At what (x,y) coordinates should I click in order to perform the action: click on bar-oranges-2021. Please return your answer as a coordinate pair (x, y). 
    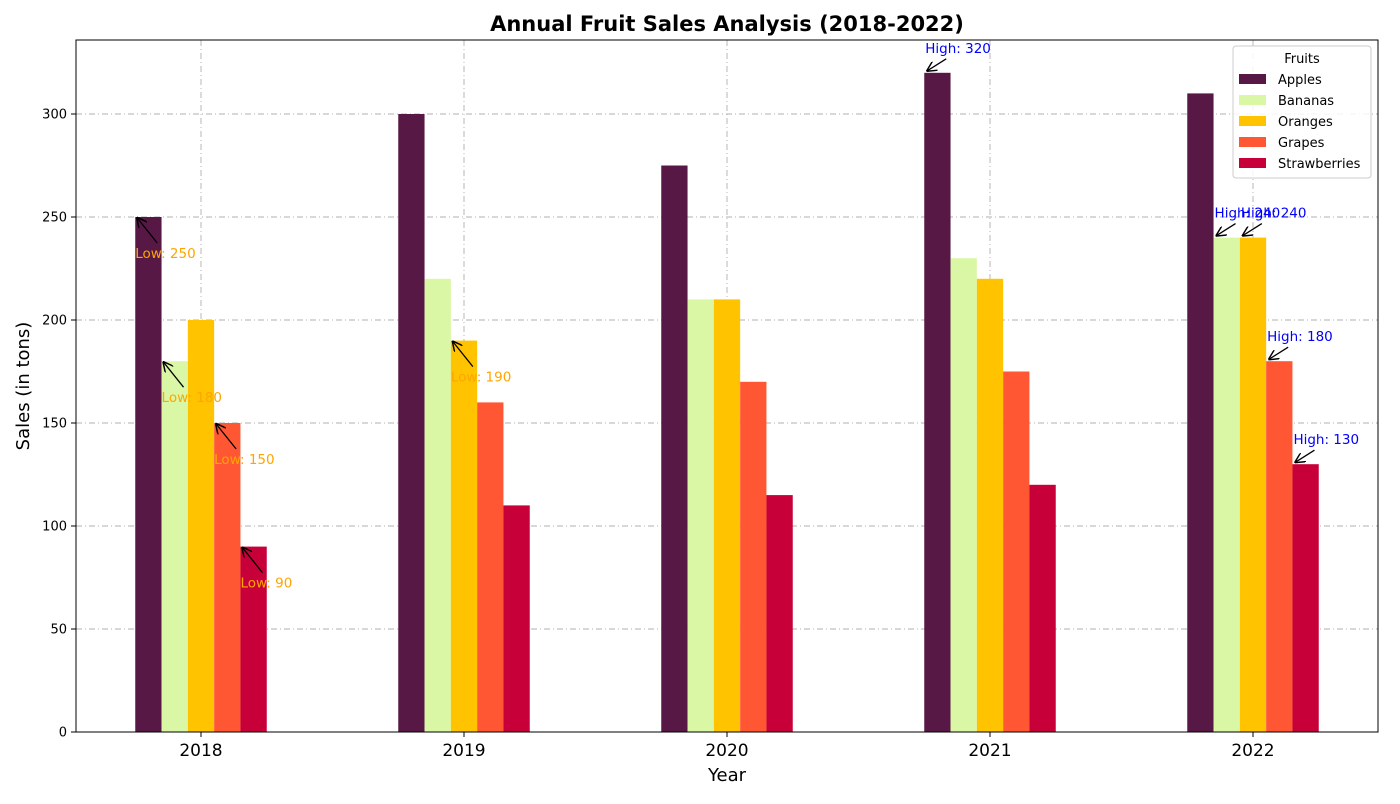
    Looking at the image, I should click on (990, 505).